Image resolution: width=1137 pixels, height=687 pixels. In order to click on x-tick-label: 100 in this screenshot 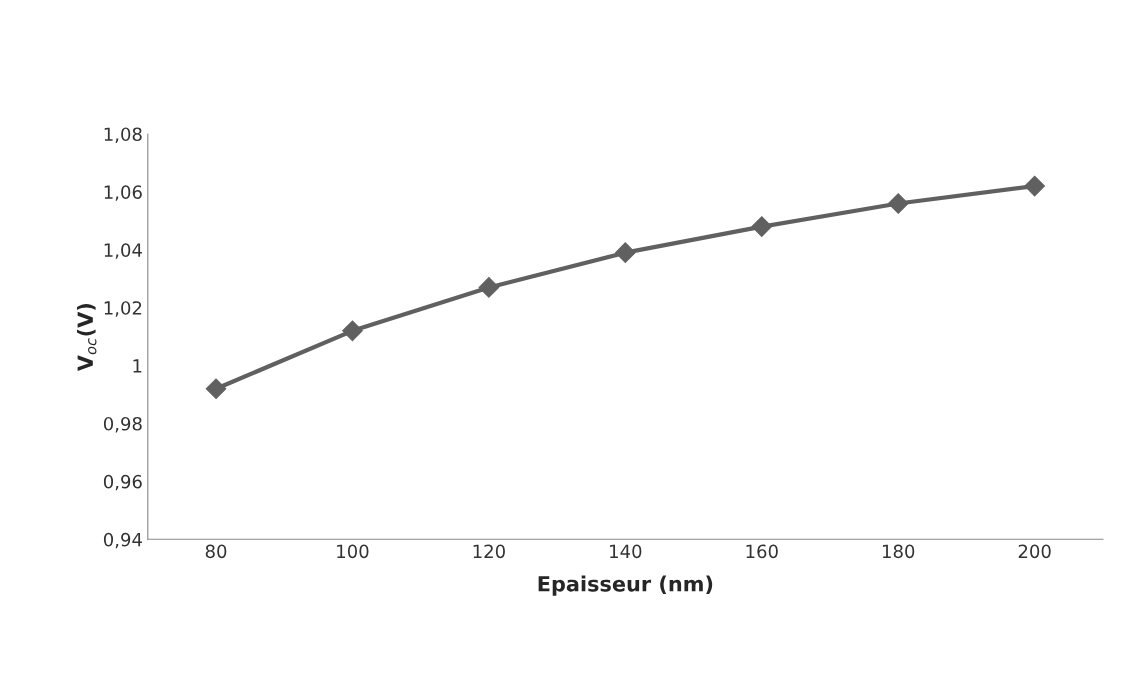, I will do `click(353, 551)`.